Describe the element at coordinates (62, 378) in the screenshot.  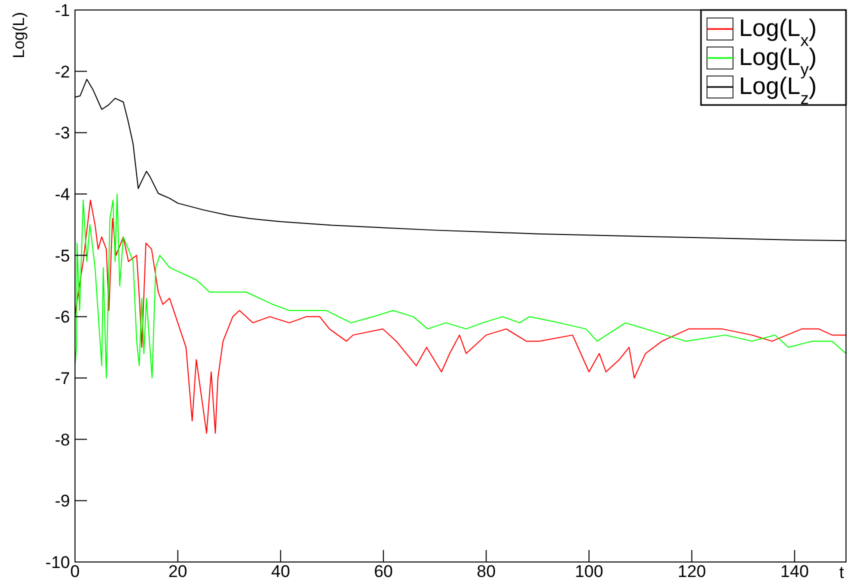
I see `y-tick-label: -7` at that location.